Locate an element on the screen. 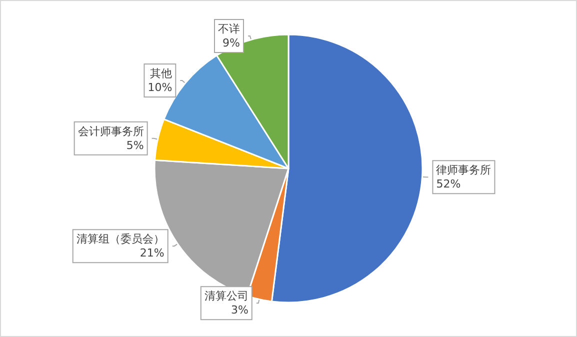 The image size is (577, 337). slice-label: 律师事务所 is located at coordinates (464, 170).